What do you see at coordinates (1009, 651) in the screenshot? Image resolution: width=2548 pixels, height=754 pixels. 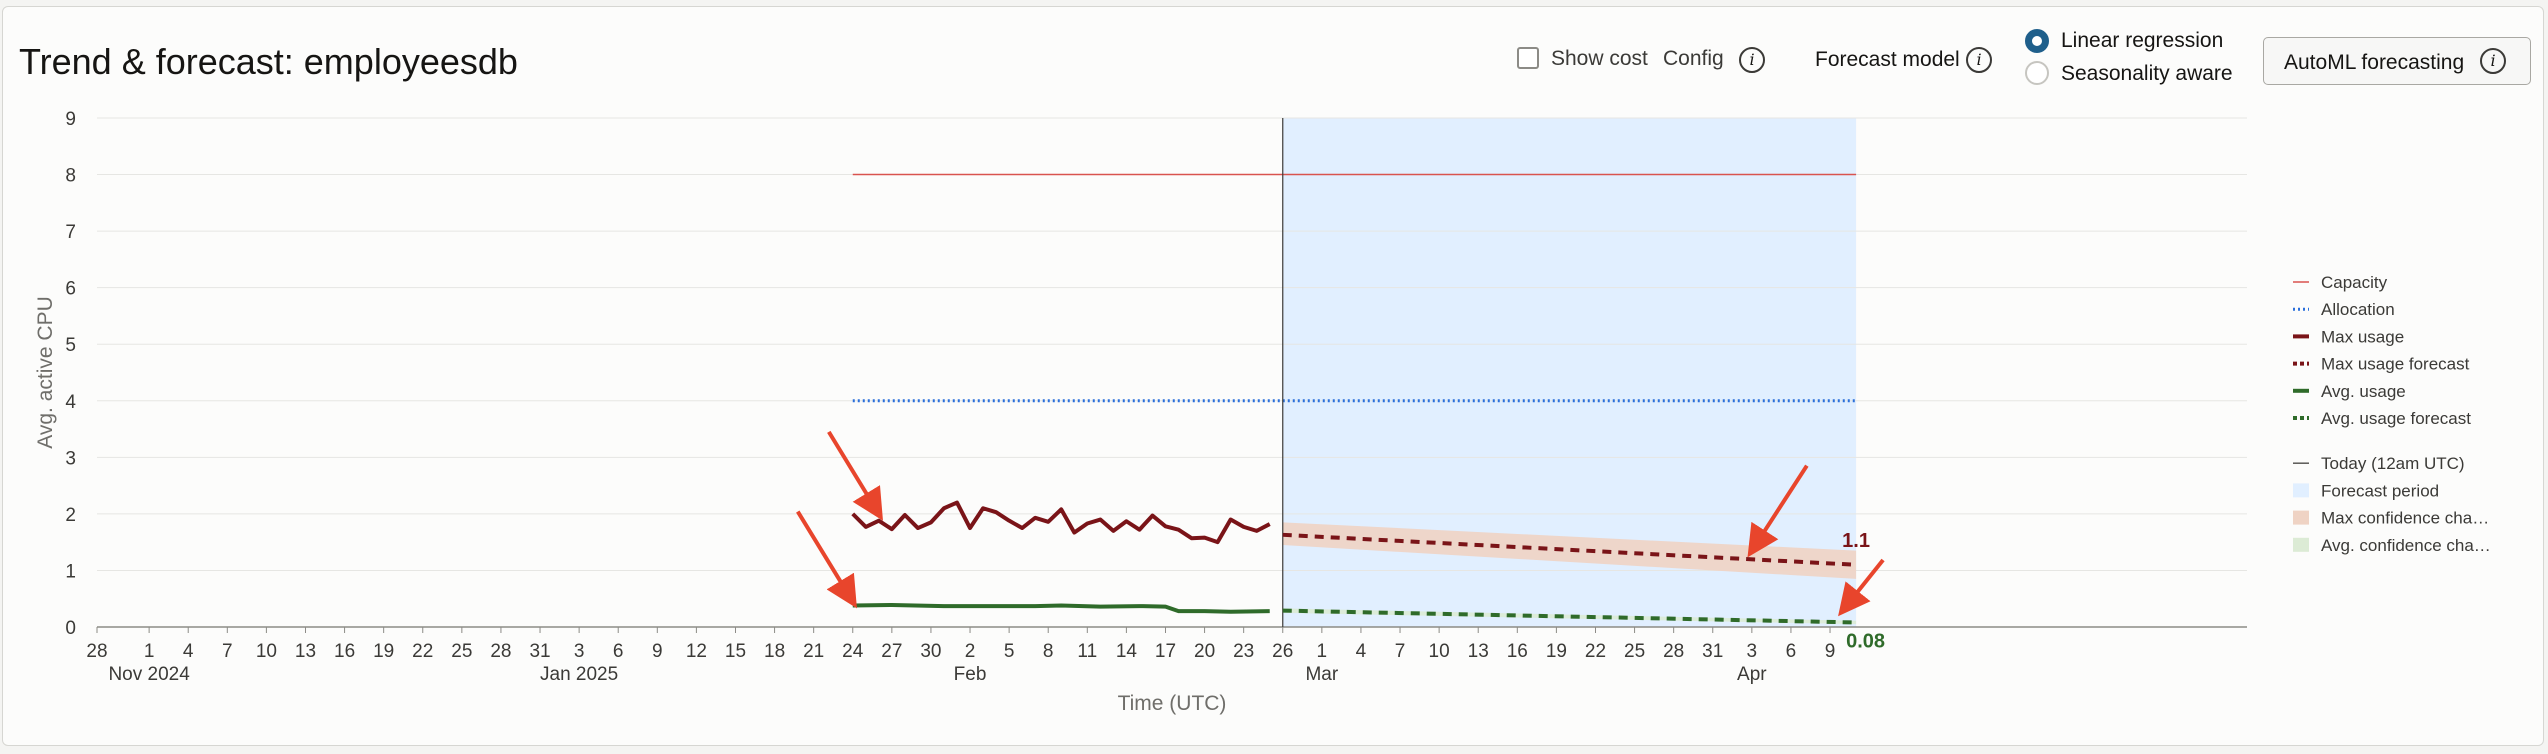 I see `x-tick-label: 5` at bounding box center [1009, 651].